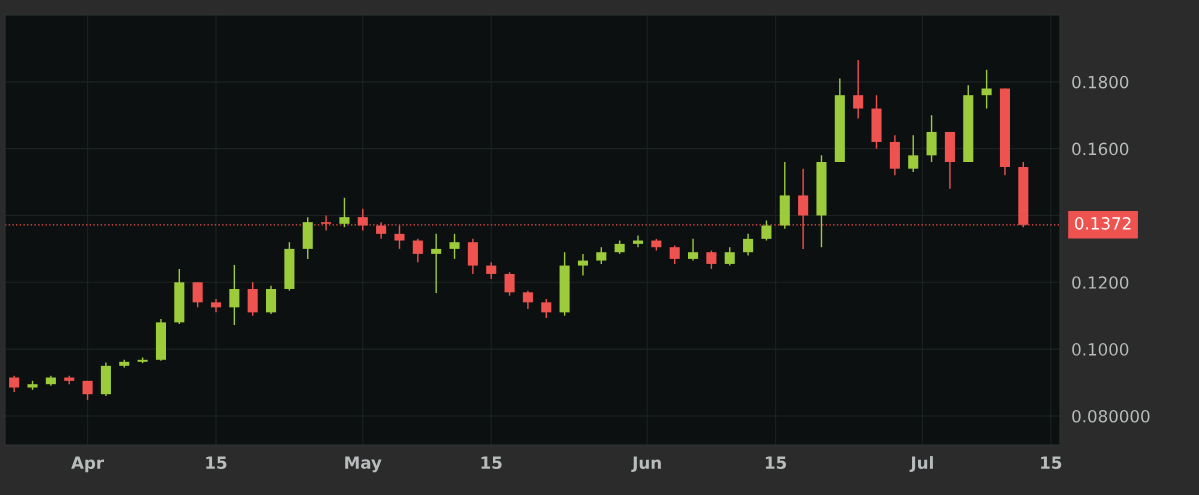  Describe the element at coordinates (646, 464) in the screenshot. I see `x-tick-label: Jun` at that location.